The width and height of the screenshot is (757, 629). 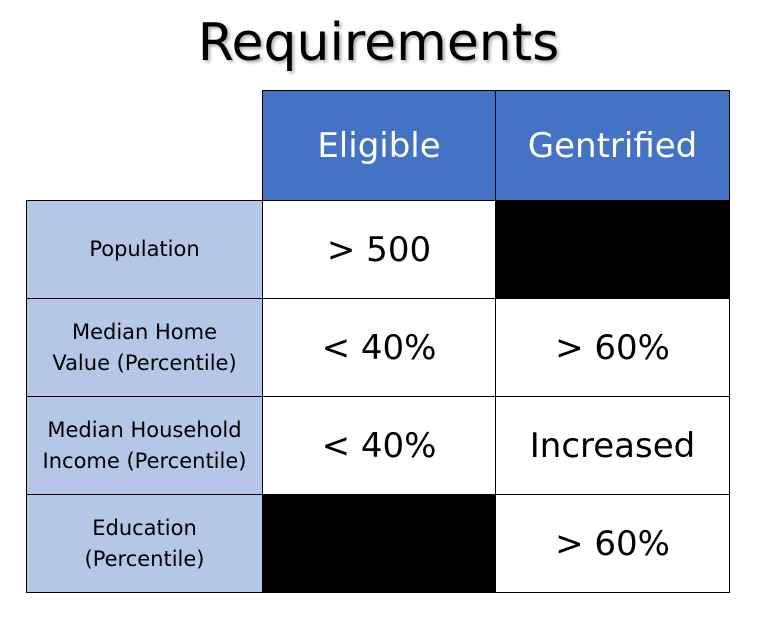 I want to click on row-label-median-household-income-text: Median Household Income (Percentile), so click(x=144, y=445).